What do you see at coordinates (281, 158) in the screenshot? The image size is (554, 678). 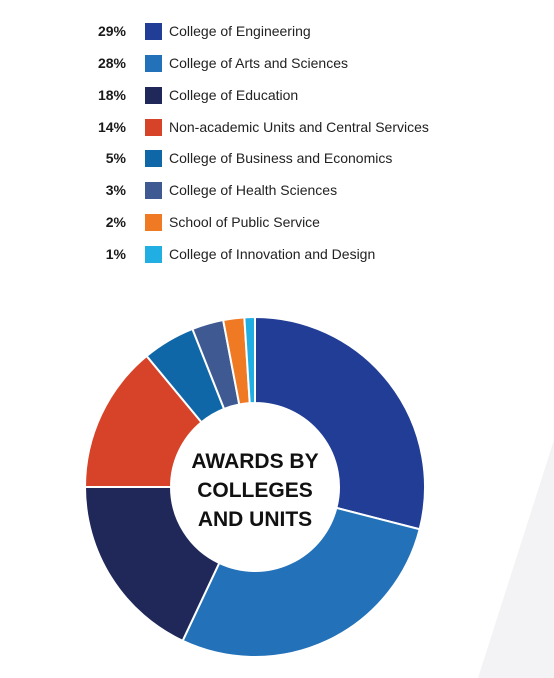 I see `legend-label: College of Business and Economics` at bounding box center [281, 158].